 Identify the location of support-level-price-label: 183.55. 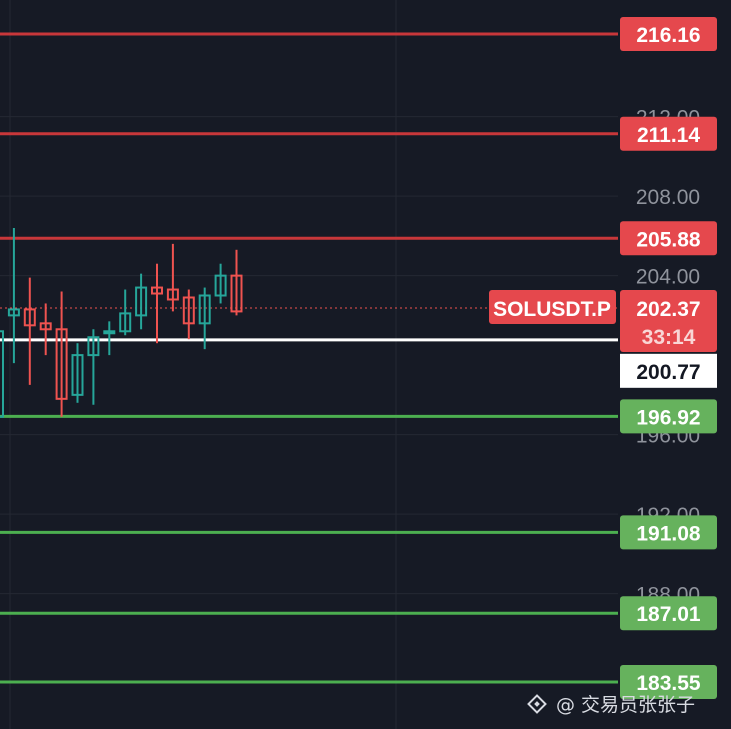
(668, 683).